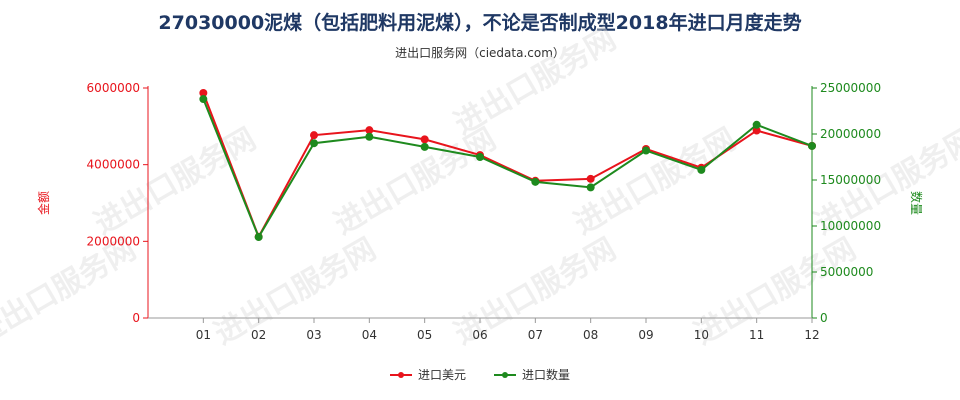 Image resolution: width=960 pixels, height=400 pixels. Describe the element at coordinates (43, 203) in the screenshot. I see `y-left-axis-title: 金额` at that location.